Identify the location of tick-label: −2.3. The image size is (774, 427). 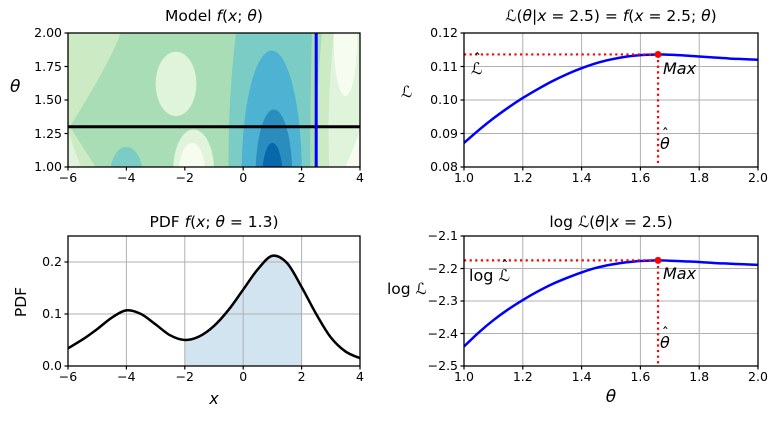
(442, 300).